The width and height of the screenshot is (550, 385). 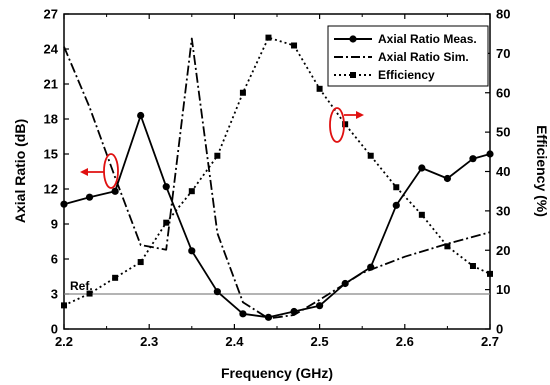 I want to click on y-right-tick-label: 0, so click(x=499, y=329).